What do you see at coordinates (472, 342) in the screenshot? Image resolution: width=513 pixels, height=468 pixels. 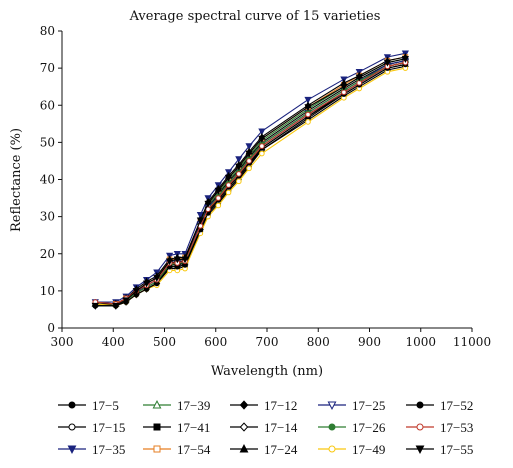 I see `x-tick-label: 11000` at bounding box center [472, 342].